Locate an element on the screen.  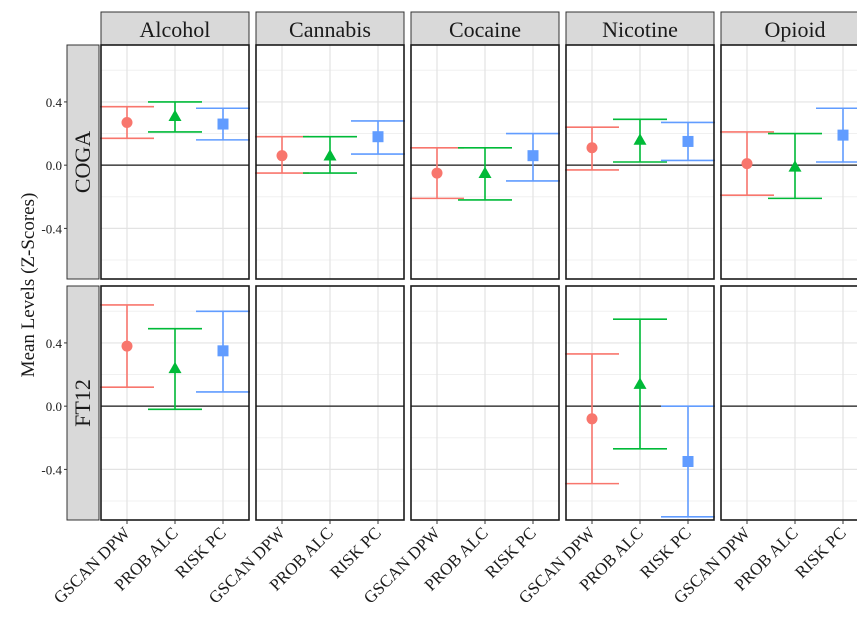
strip-label-opioid: Opioid is located at coordinates (794, 29).